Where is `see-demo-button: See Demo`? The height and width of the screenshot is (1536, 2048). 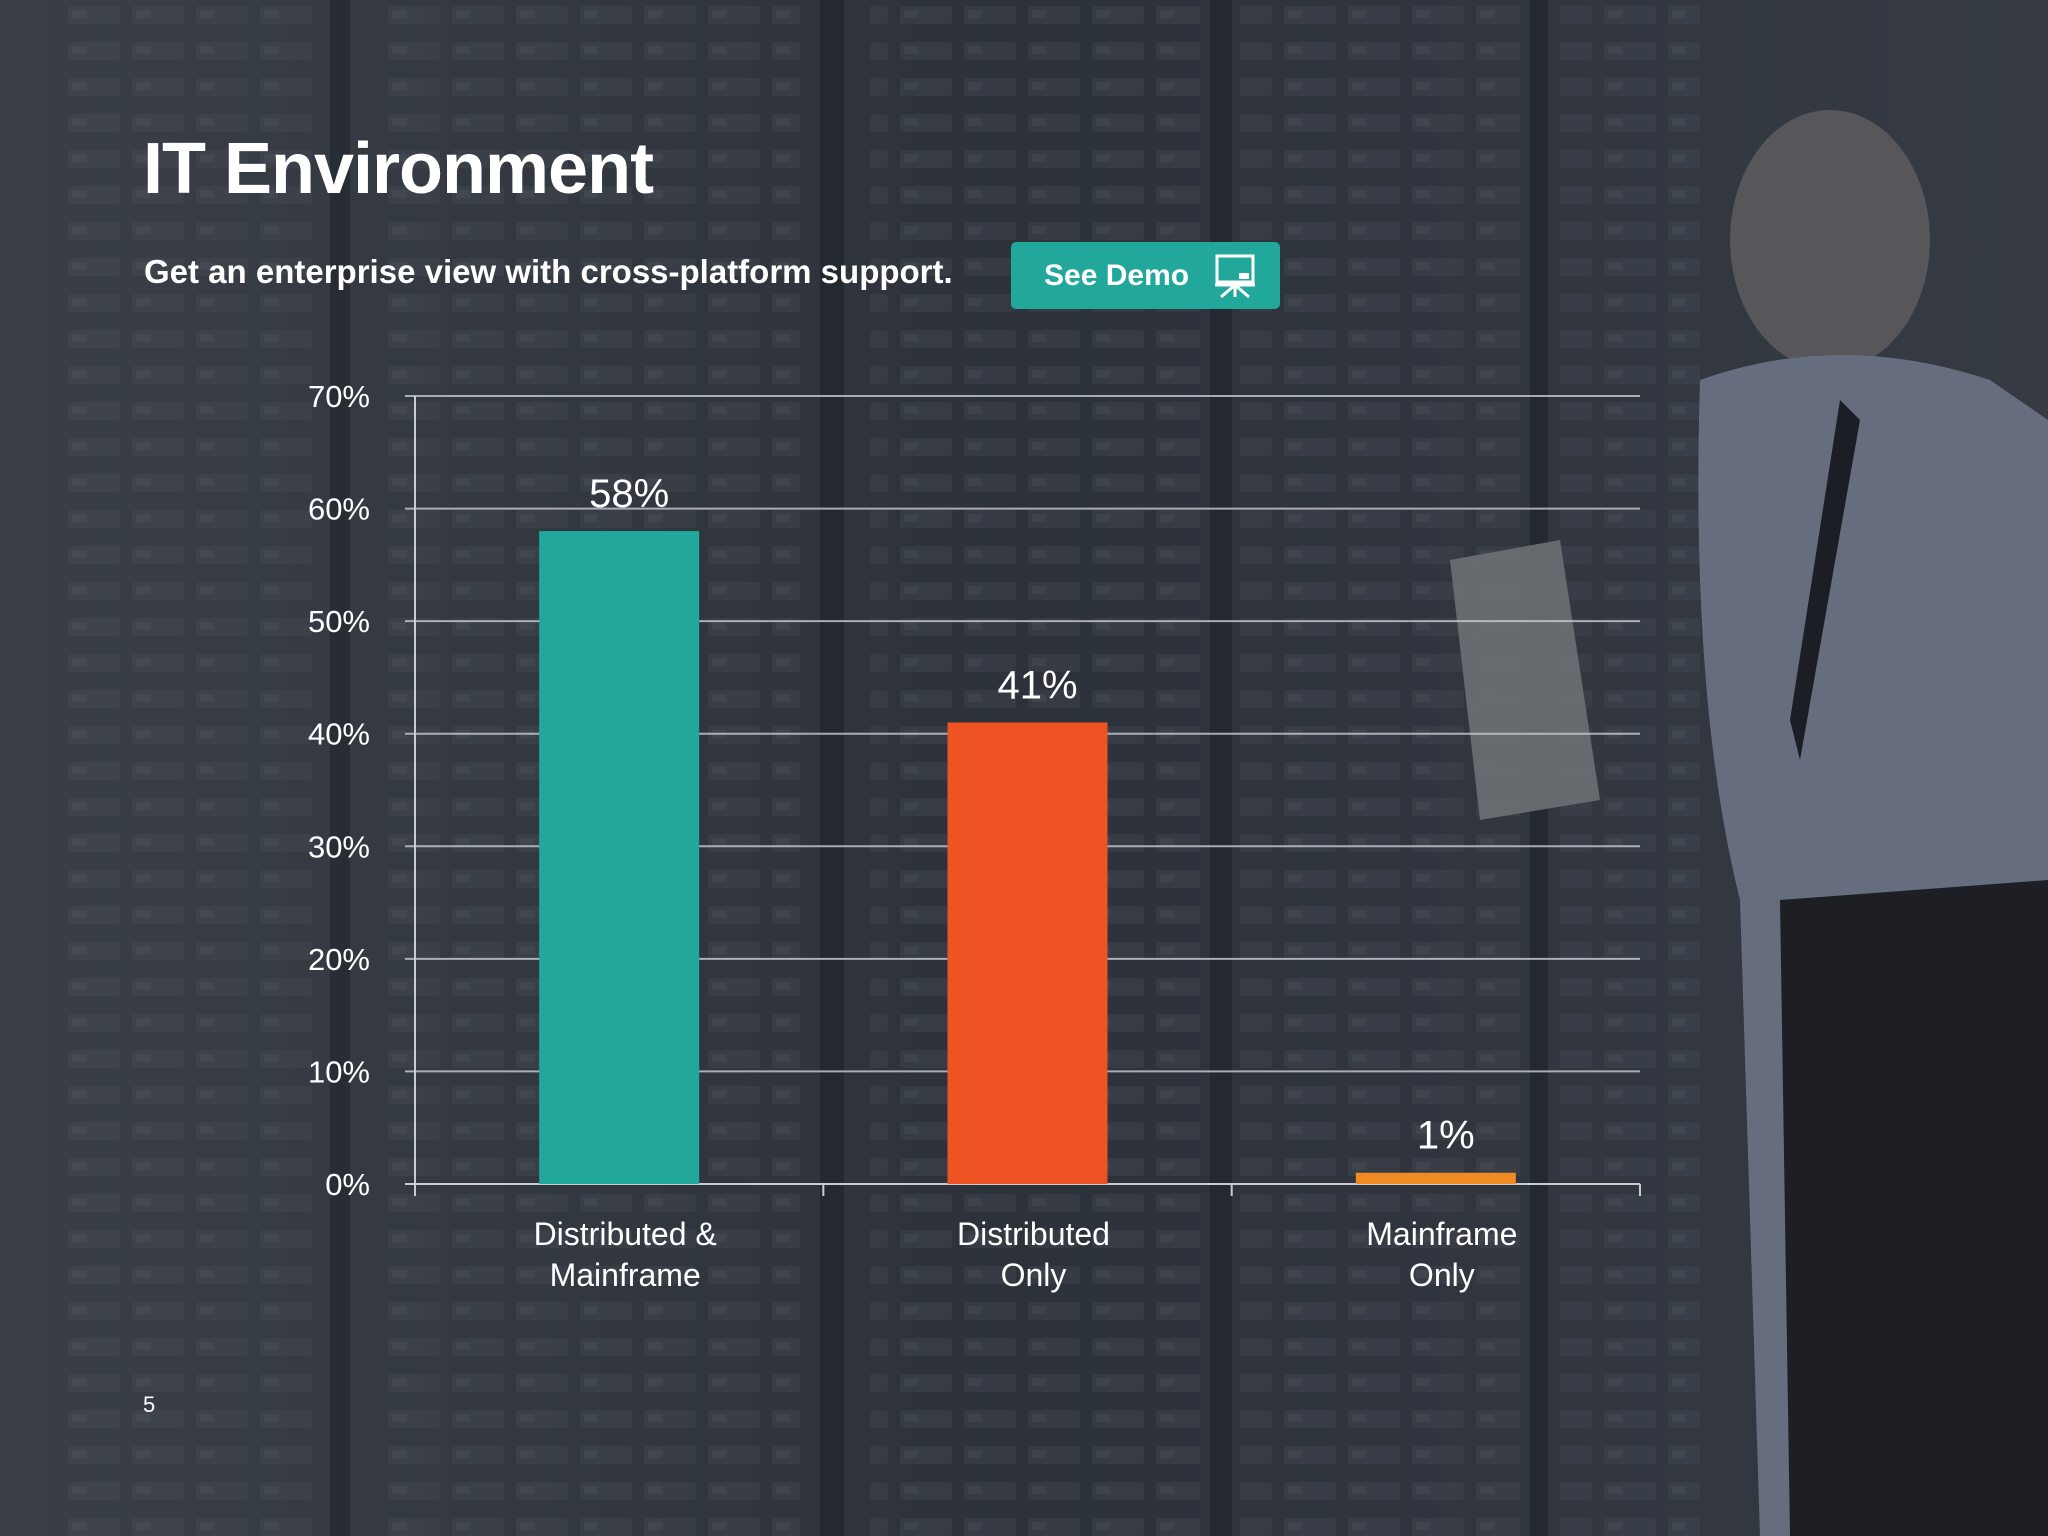 see-demo-button: See Demo is located at coordinates (1145, 275).